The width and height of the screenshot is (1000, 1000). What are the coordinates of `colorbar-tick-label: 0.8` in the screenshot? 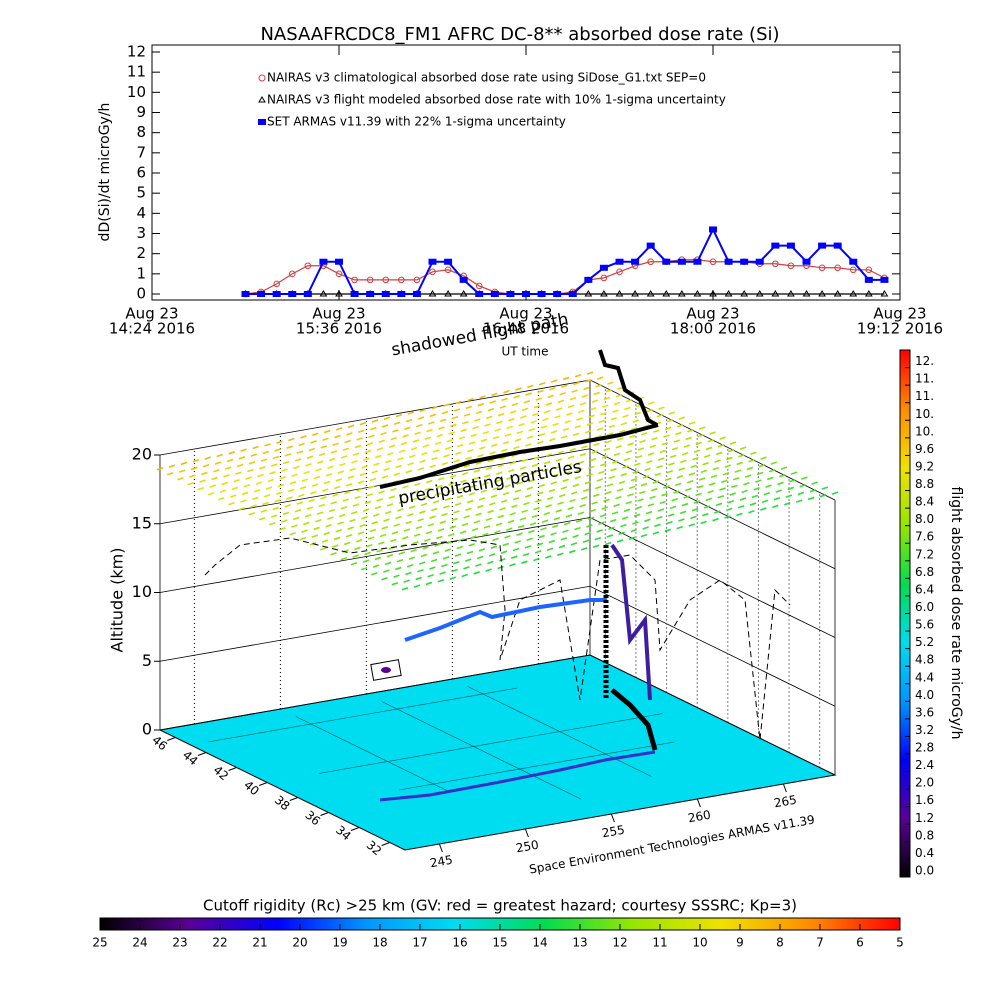 It's located at (924, 835).